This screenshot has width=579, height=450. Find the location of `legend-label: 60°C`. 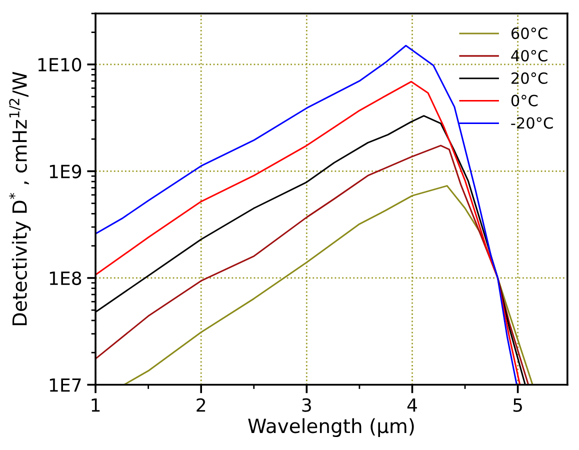

legend-label: 60°C is located at coordinates (529, 34).